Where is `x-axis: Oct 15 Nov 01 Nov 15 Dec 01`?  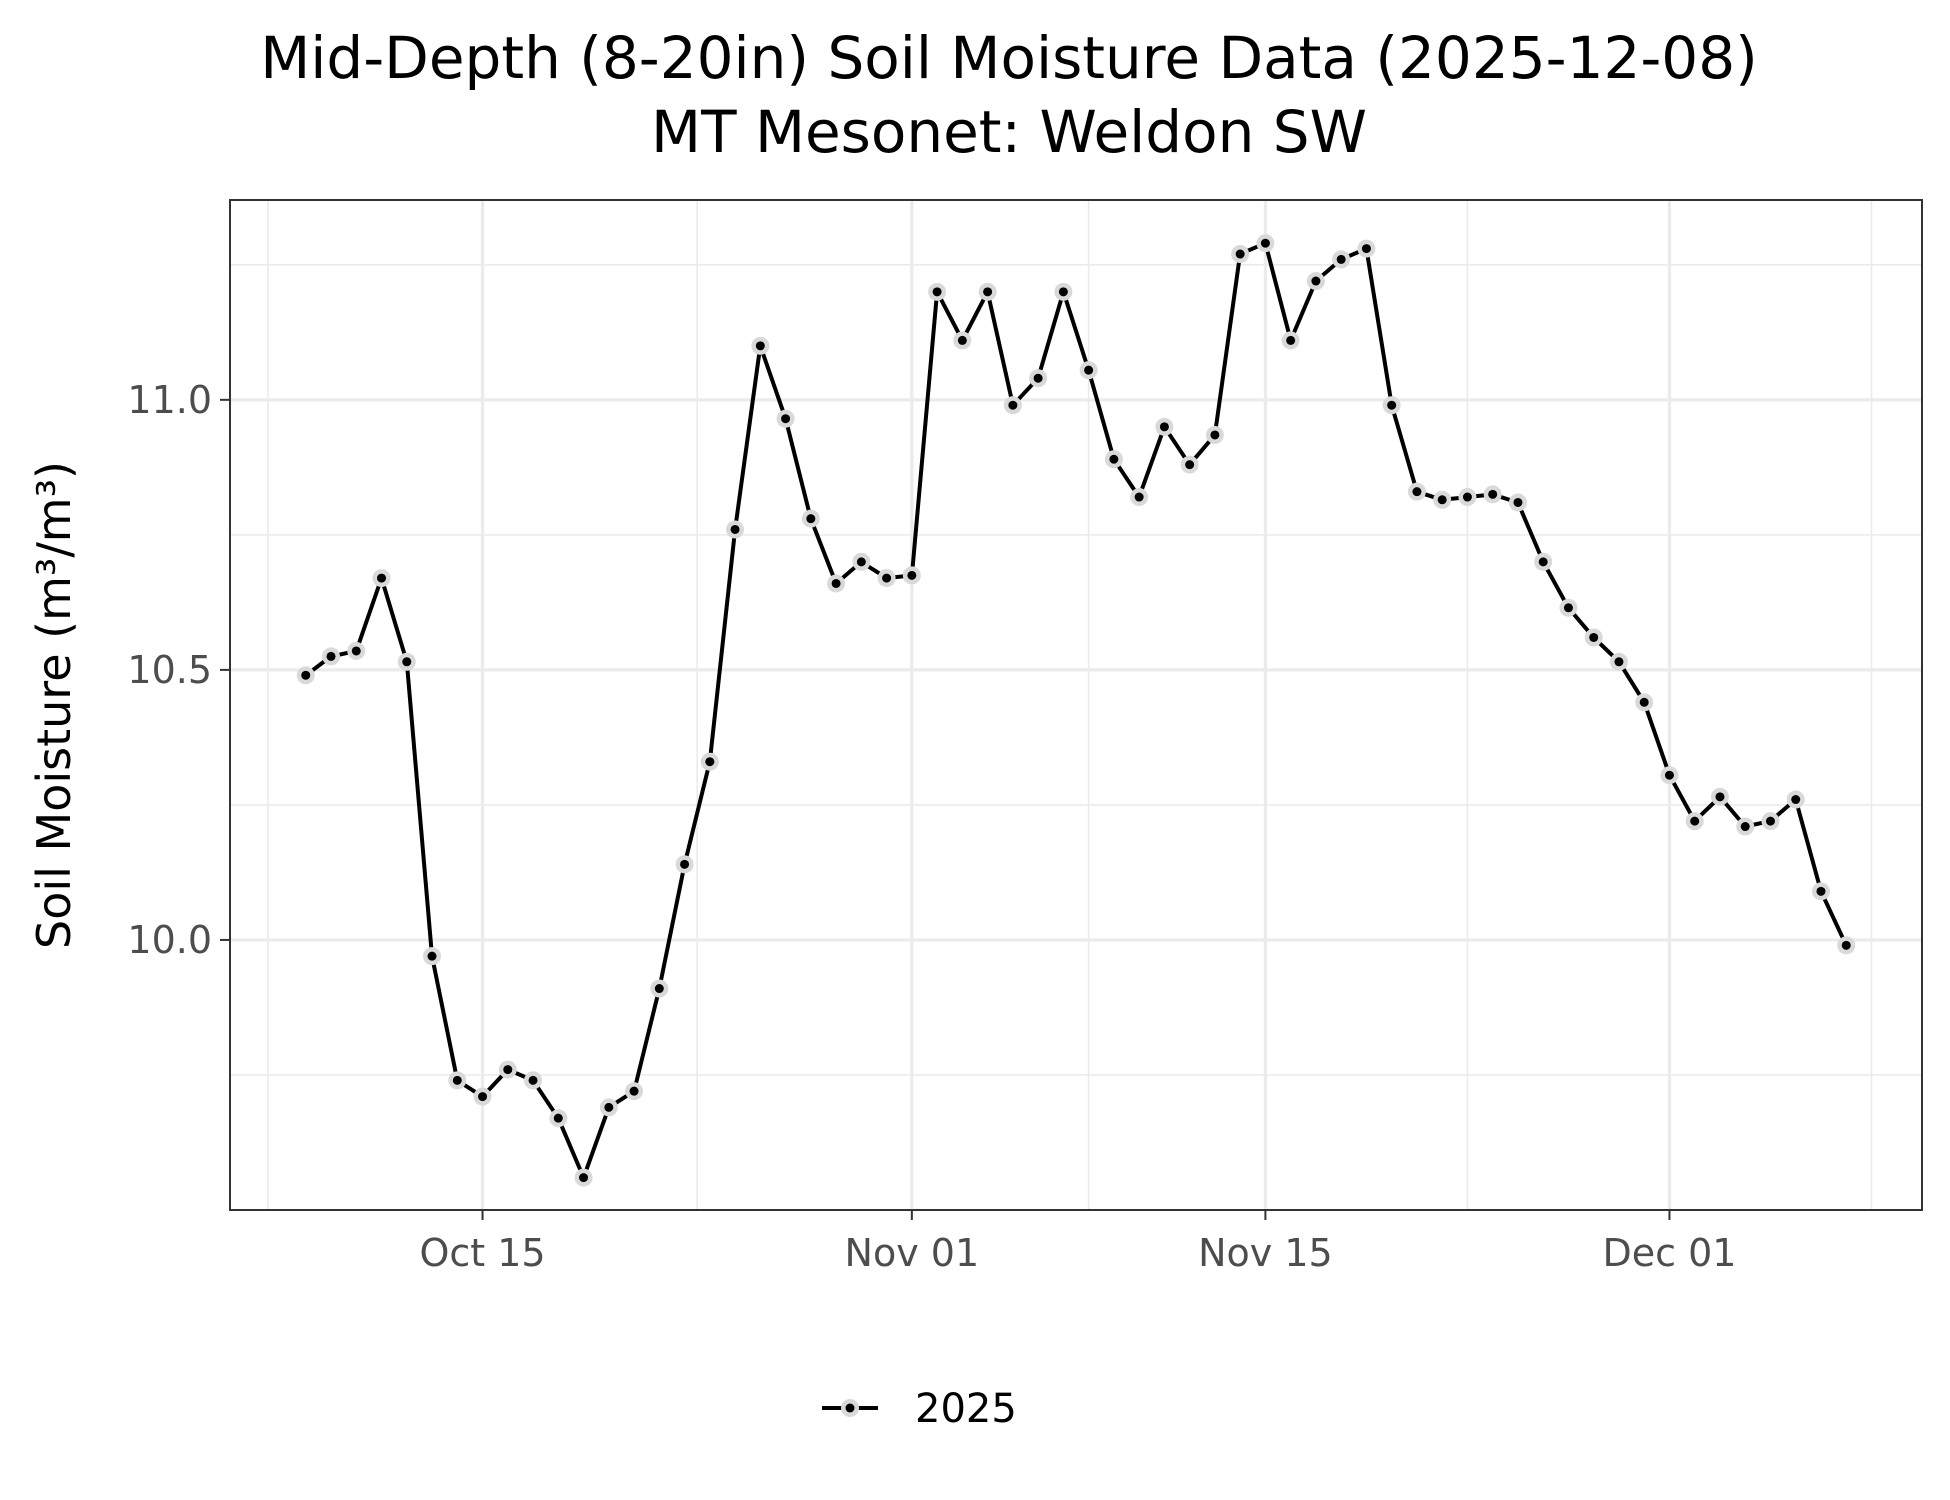 x-axis: Oct 15 Nov 01 Nov 15 Dec 01 is located at coordinates (1077, 1242).